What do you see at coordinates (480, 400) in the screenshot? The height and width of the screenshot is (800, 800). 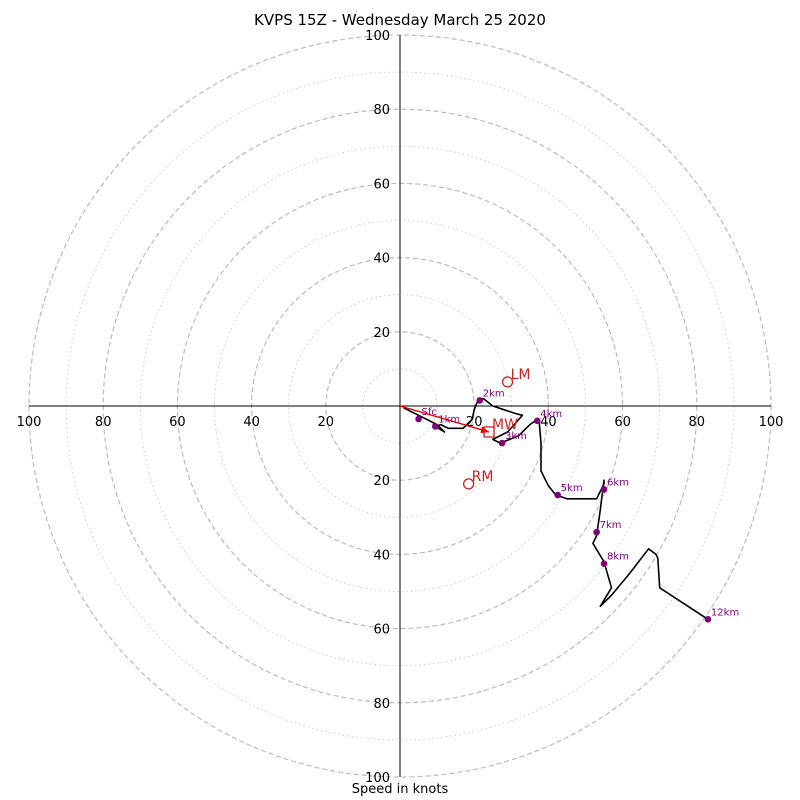 I see `height-point-2km` at bounding box center [480, 400].